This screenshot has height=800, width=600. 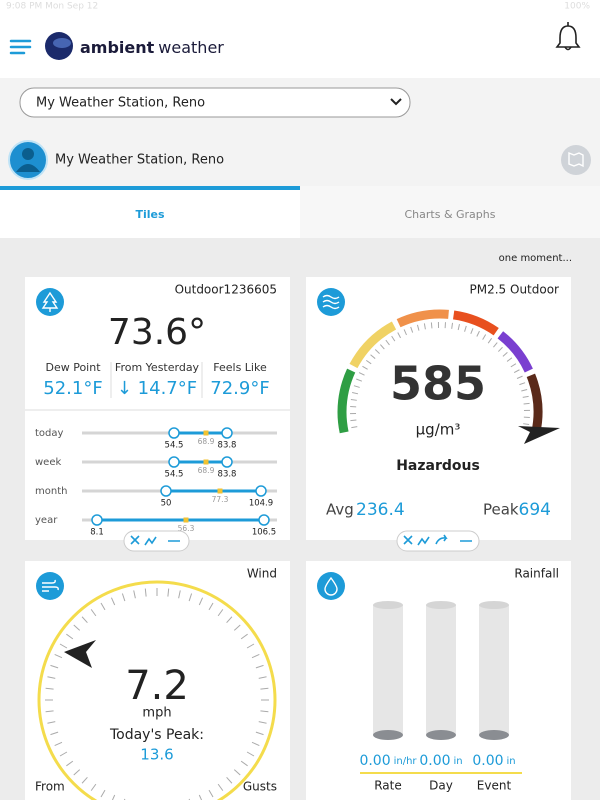 I want to click on tree-icon, so click(x=50, y=301).